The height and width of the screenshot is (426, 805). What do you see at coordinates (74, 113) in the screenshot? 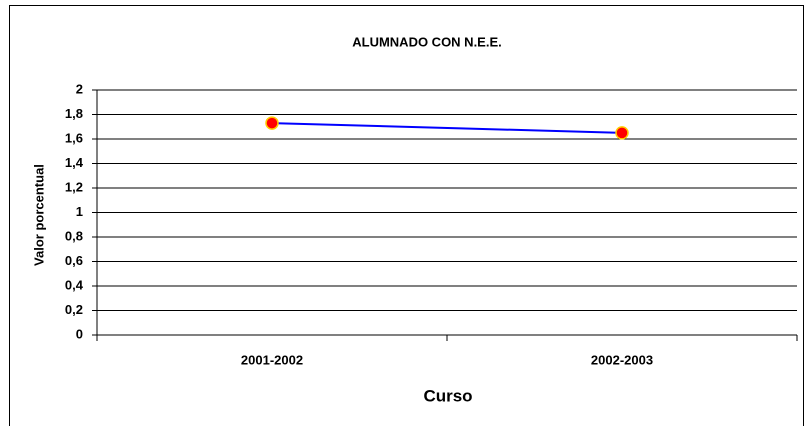
I see `y-tick-label: 1,8` at bounding box center [74, 113].